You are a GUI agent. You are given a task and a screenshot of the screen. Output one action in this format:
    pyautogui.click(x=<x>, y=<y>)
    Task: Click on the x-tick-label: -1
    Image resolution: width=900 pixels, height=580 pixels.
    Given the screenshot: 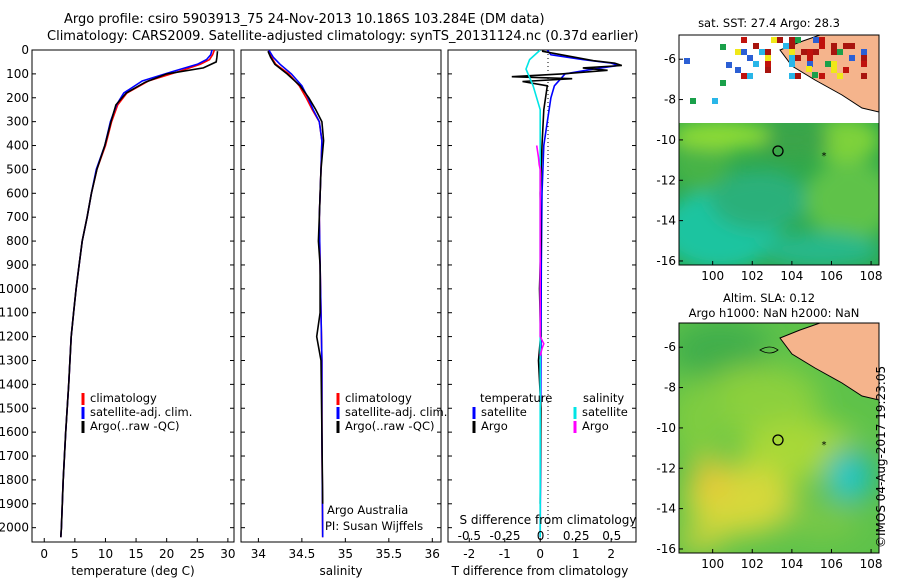 What is the action you would take?
    pyautogui.click(x=505, y=554)
    